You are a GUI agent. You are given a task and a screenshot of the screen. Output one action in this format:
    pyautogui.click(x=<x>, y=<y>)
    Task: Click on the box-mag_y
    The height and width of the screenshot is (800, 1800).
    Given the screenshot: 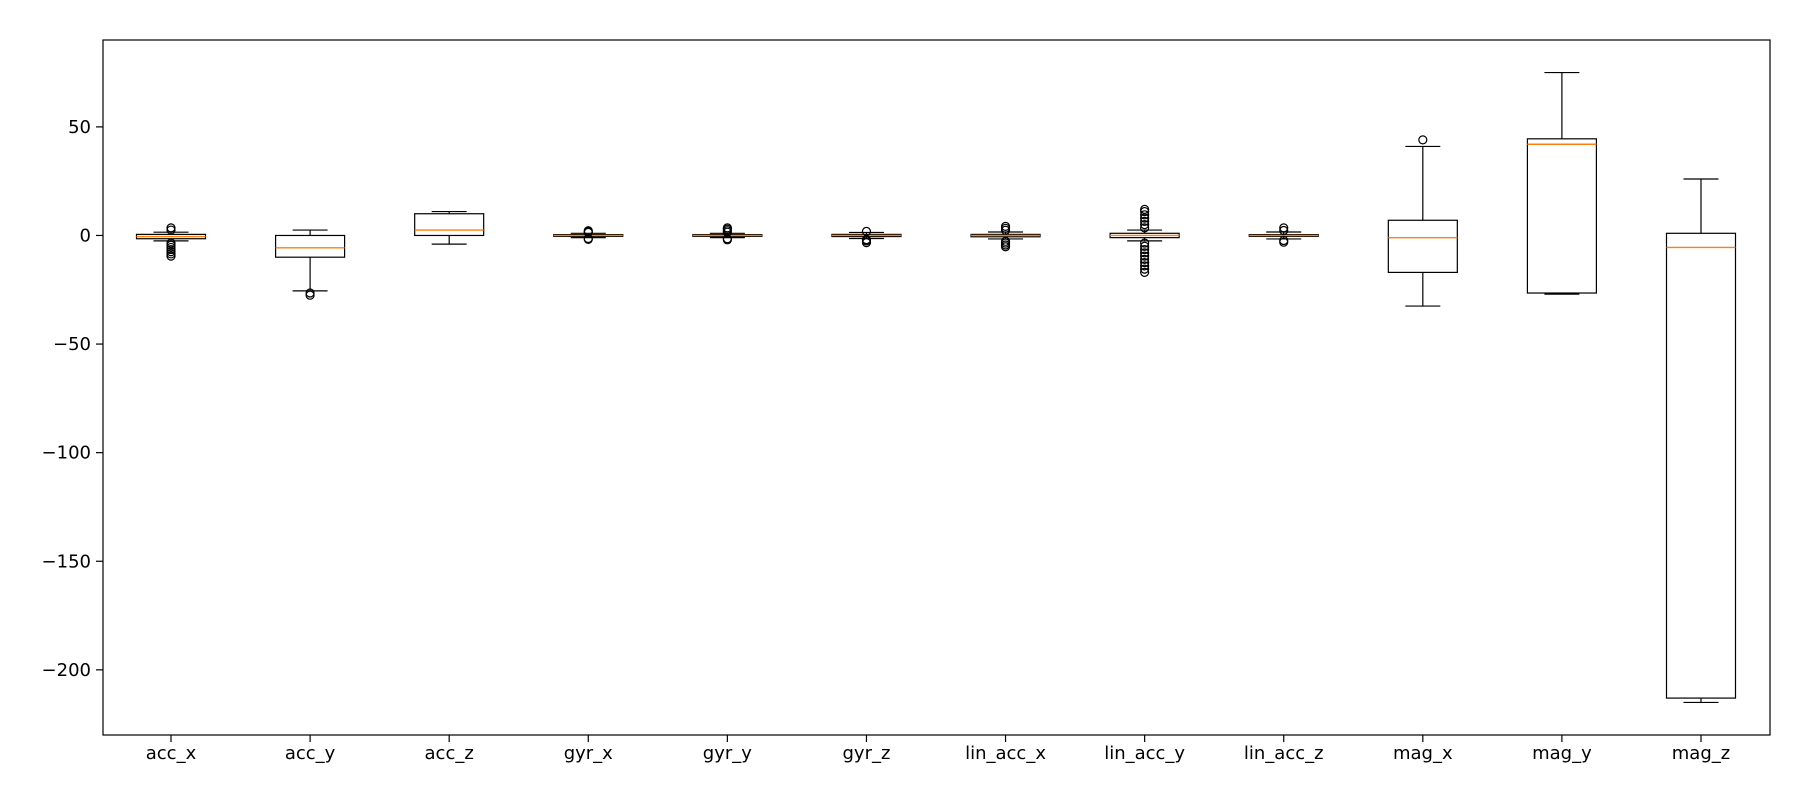 What is the action you would take?
    pyautogui.click(x=1562, y=183)
    